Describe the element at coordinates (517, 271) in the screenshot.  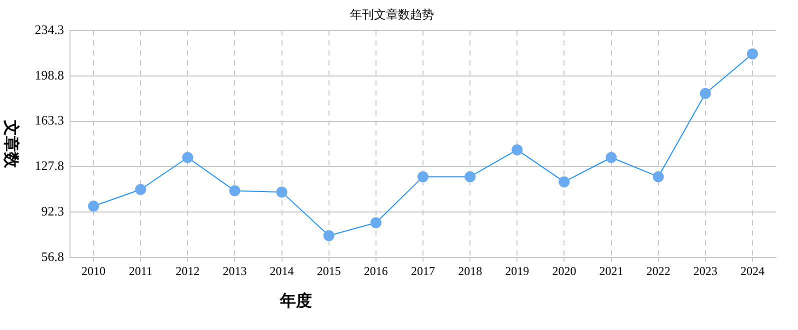
I see `x-tick-label: 2019` at that location.